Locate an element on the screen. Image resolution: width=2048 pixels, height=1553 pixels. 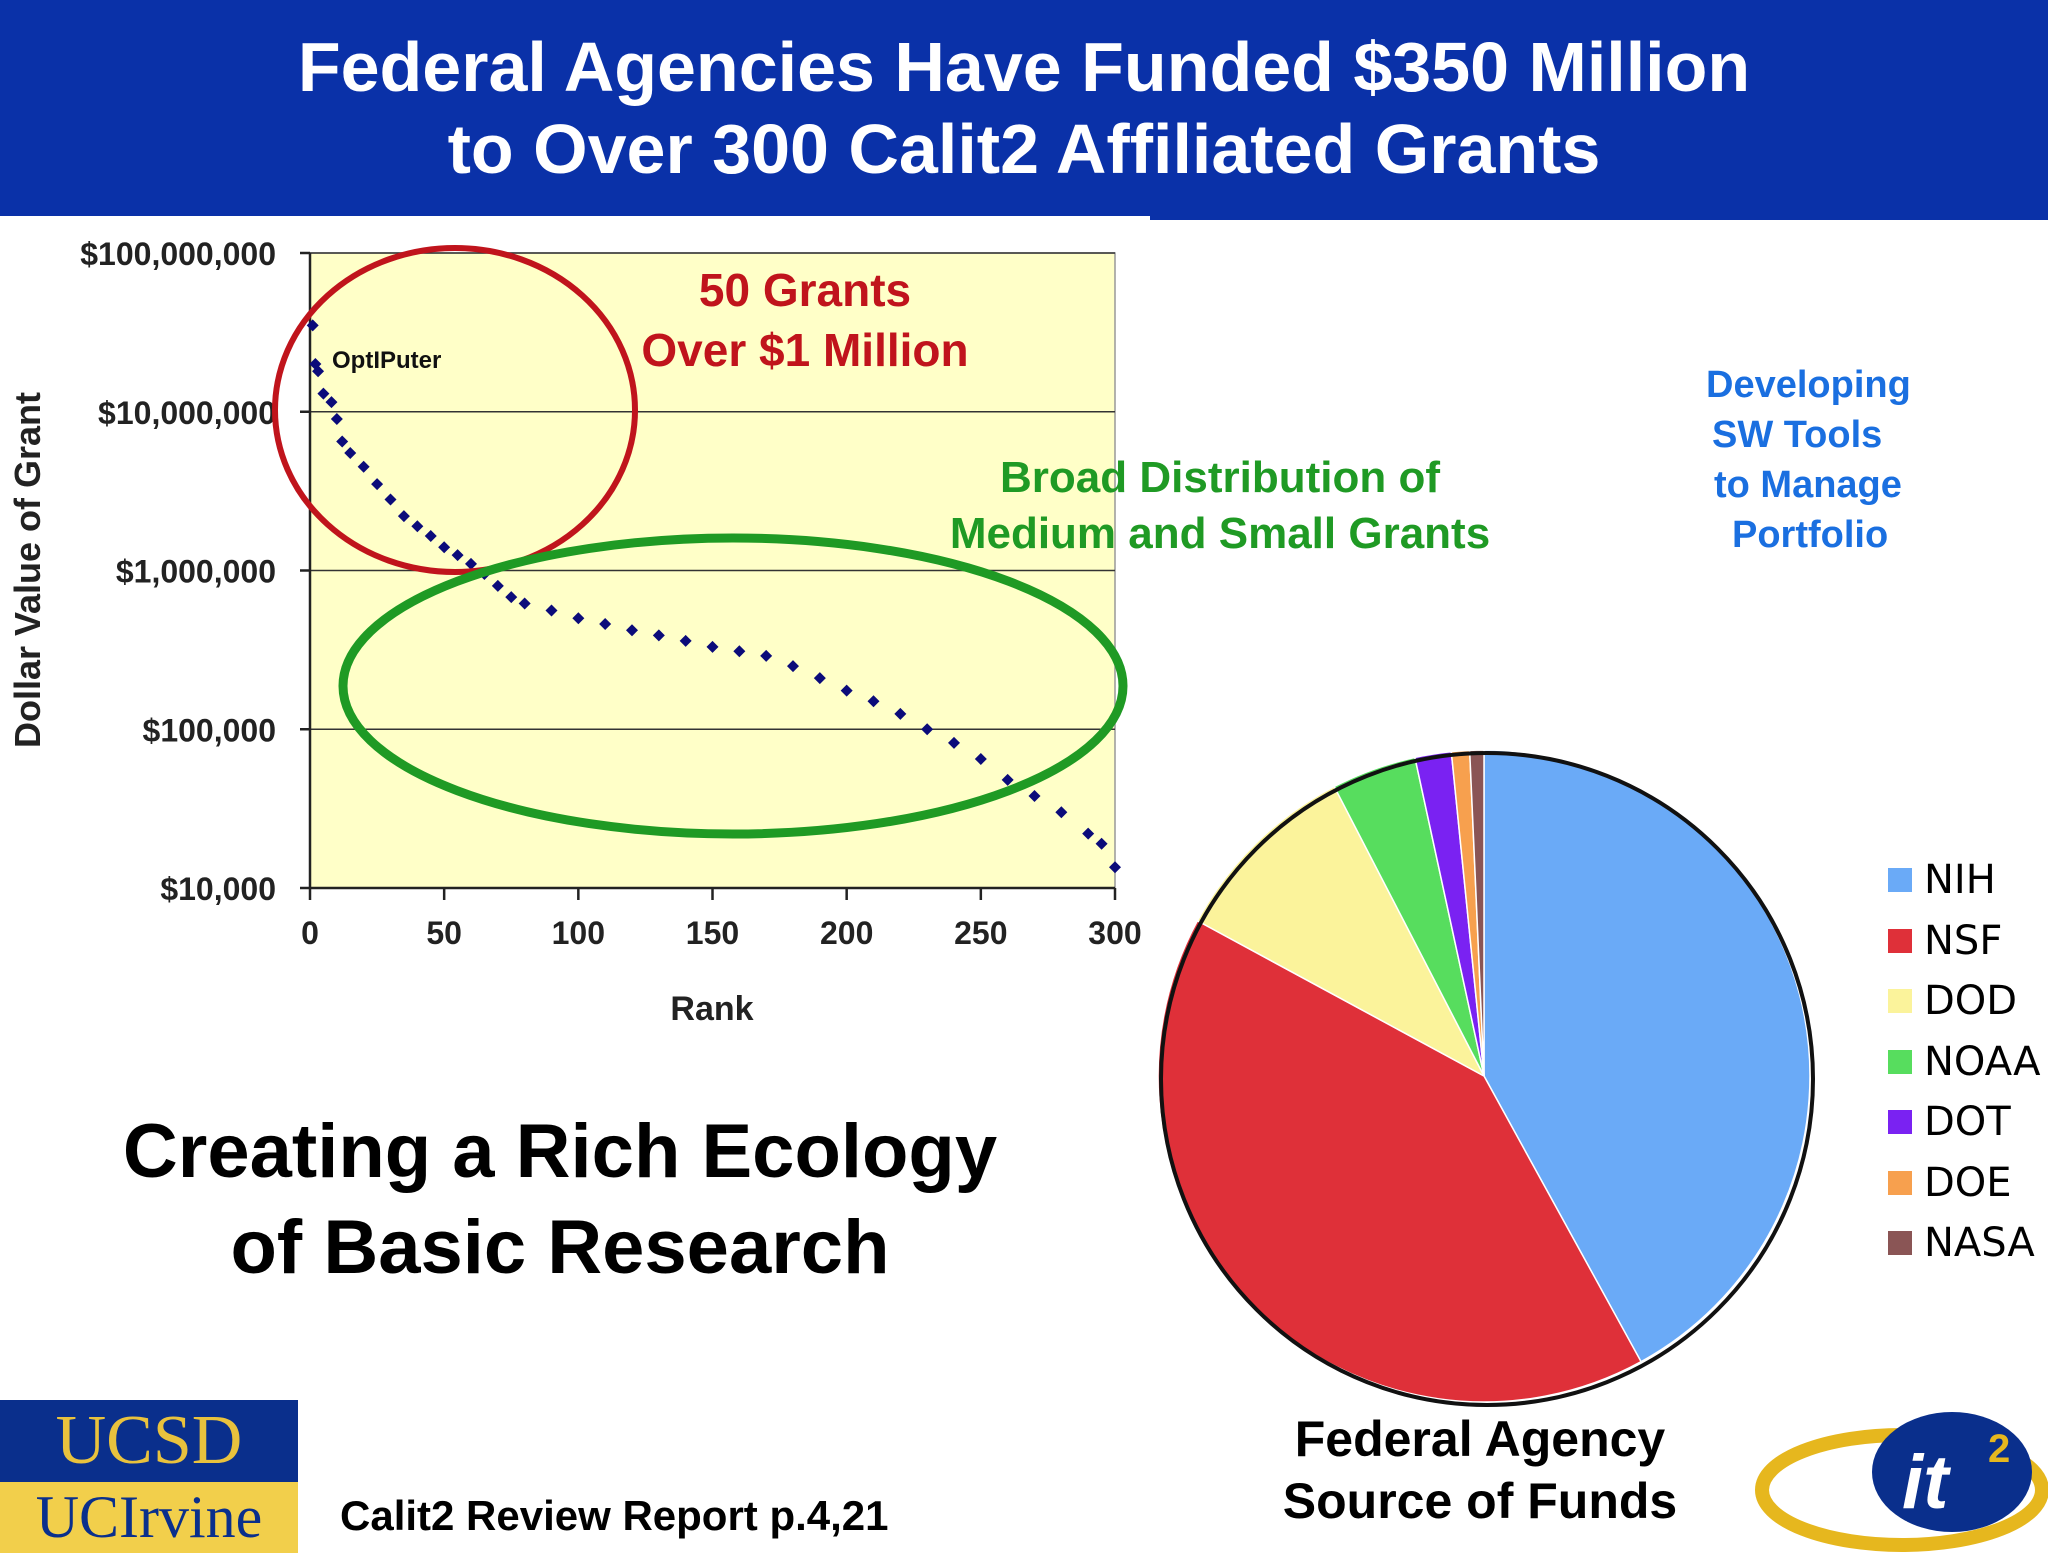
x-tick-label: 200 is located at coordinates (846, 933).